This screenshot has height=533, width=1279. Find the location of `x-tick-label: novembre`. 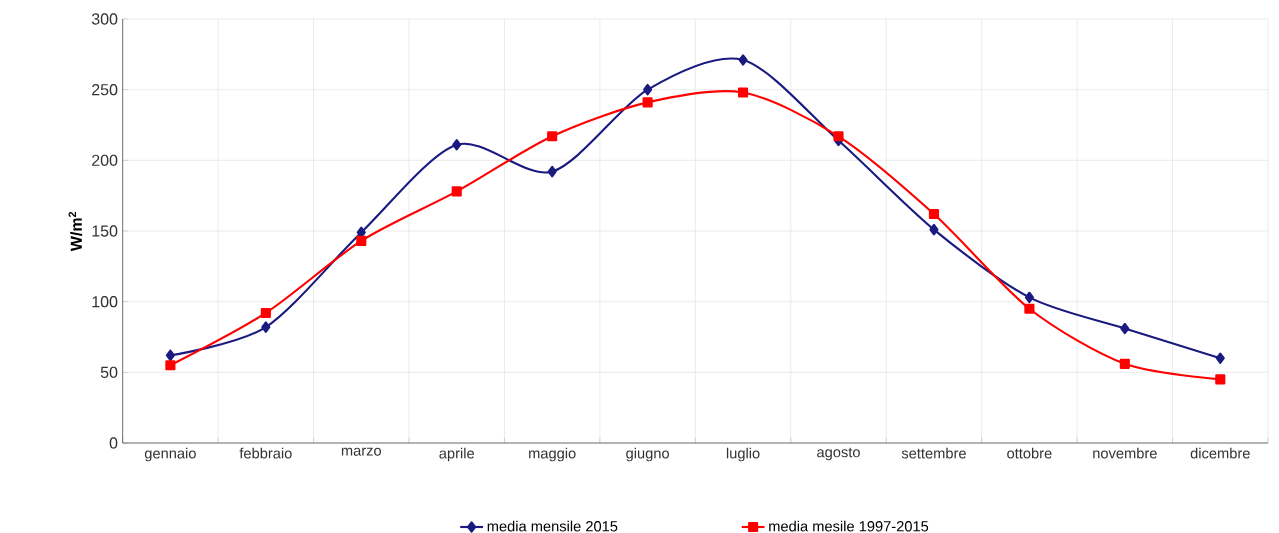

x-tick-label: novembre is located at coordinates (1125, 453).